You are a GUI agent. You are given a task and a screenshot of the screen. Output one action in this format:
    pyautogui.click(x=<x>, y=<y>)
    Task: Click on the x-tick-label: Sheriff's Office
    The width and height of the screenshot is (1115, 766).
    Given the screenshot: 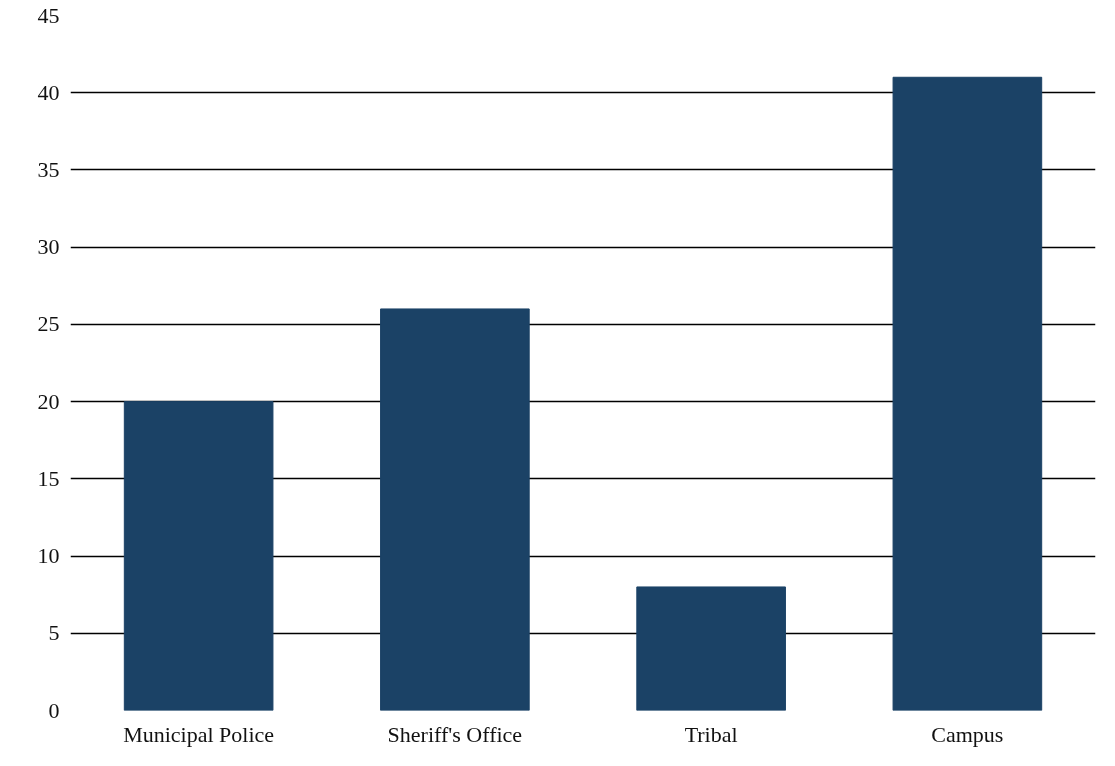 What is the action you would take?
    pyautogui.click(x=455, y=734)
    